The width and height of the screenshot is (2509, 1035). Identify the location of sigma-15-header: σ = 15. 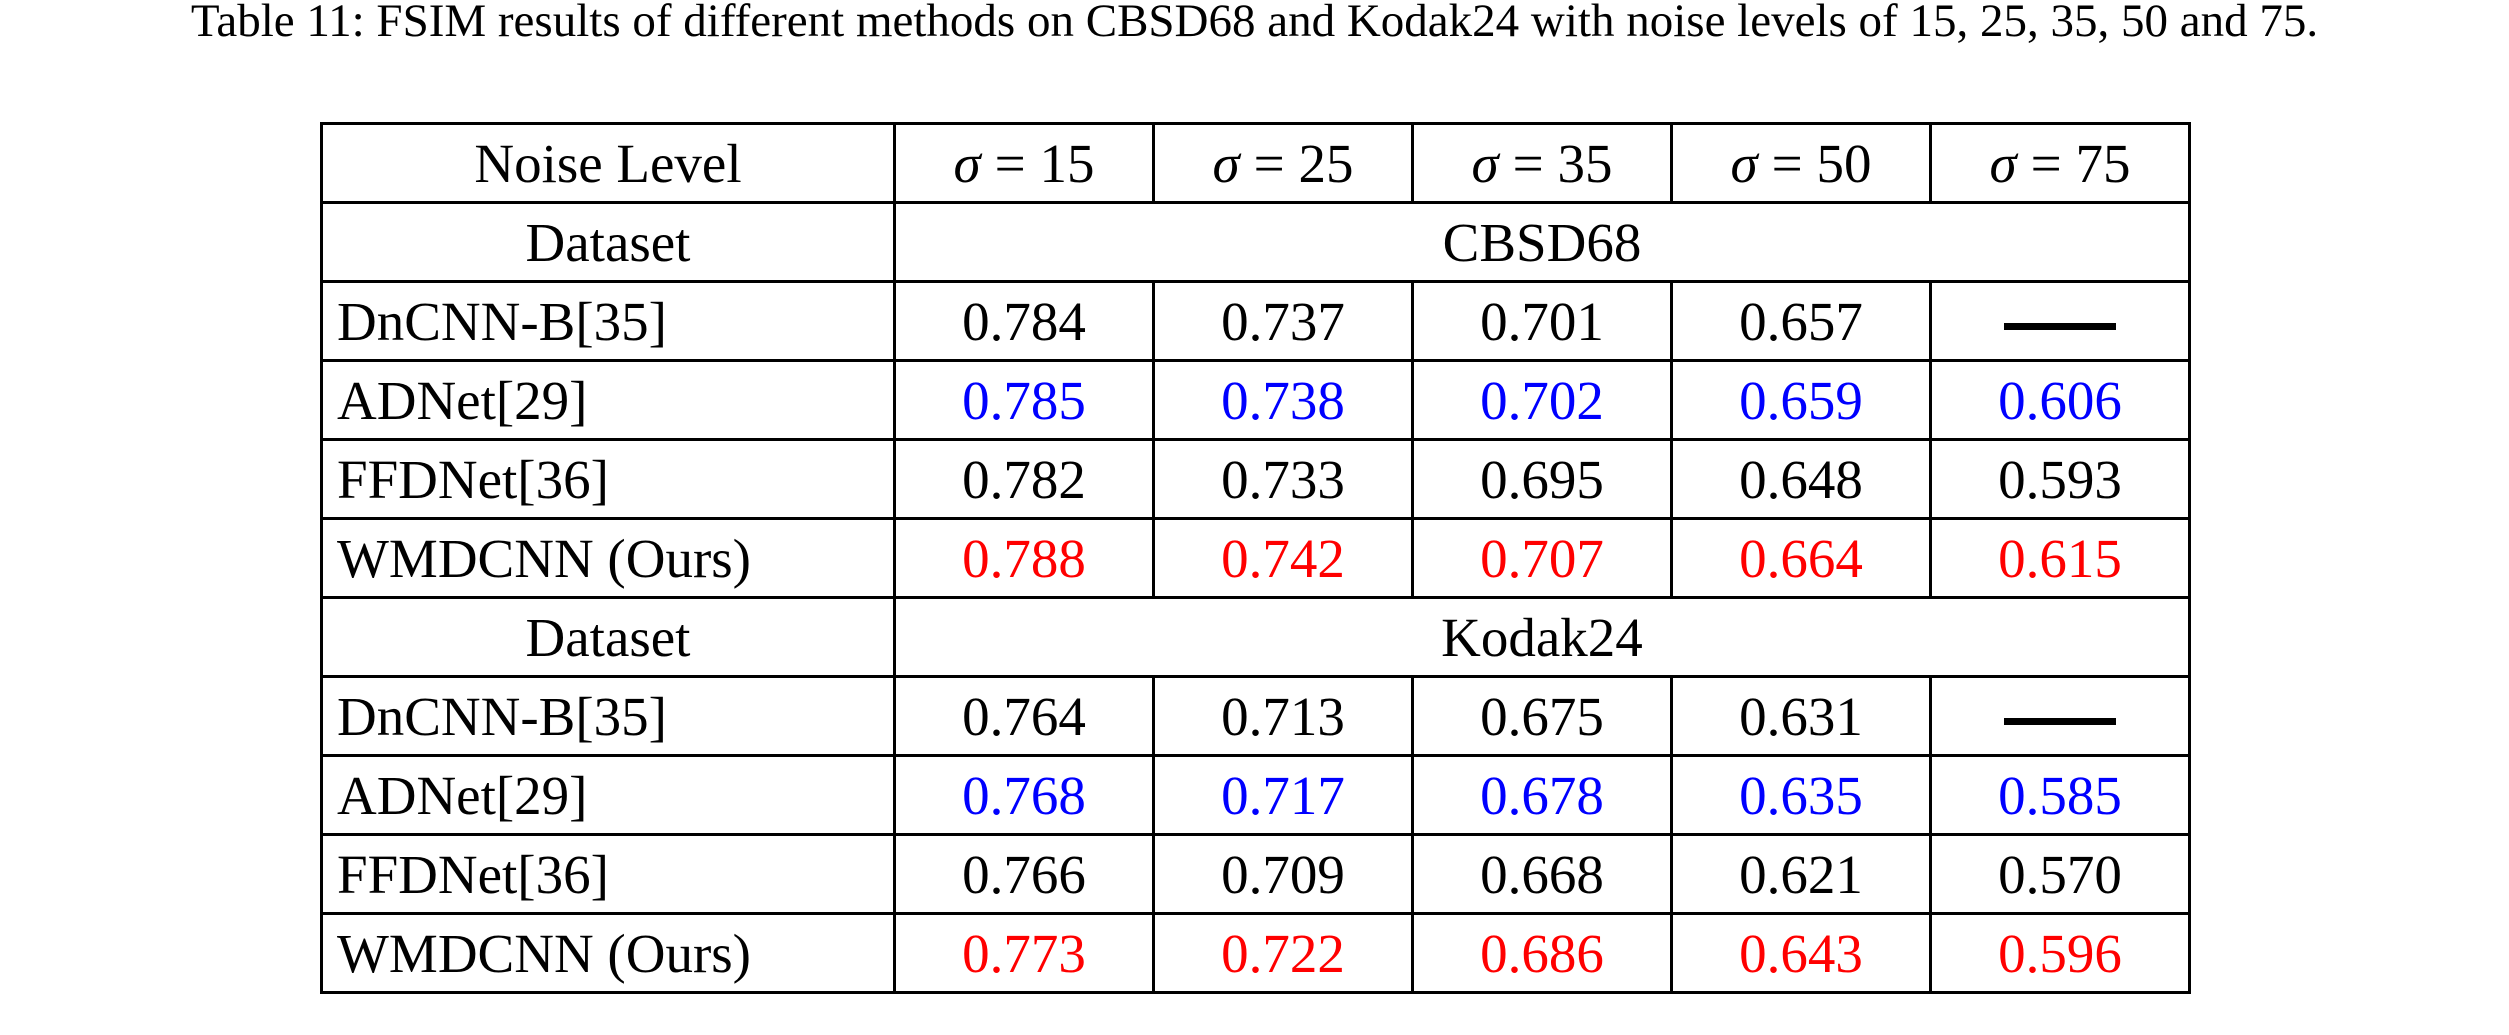
(1024, 163).